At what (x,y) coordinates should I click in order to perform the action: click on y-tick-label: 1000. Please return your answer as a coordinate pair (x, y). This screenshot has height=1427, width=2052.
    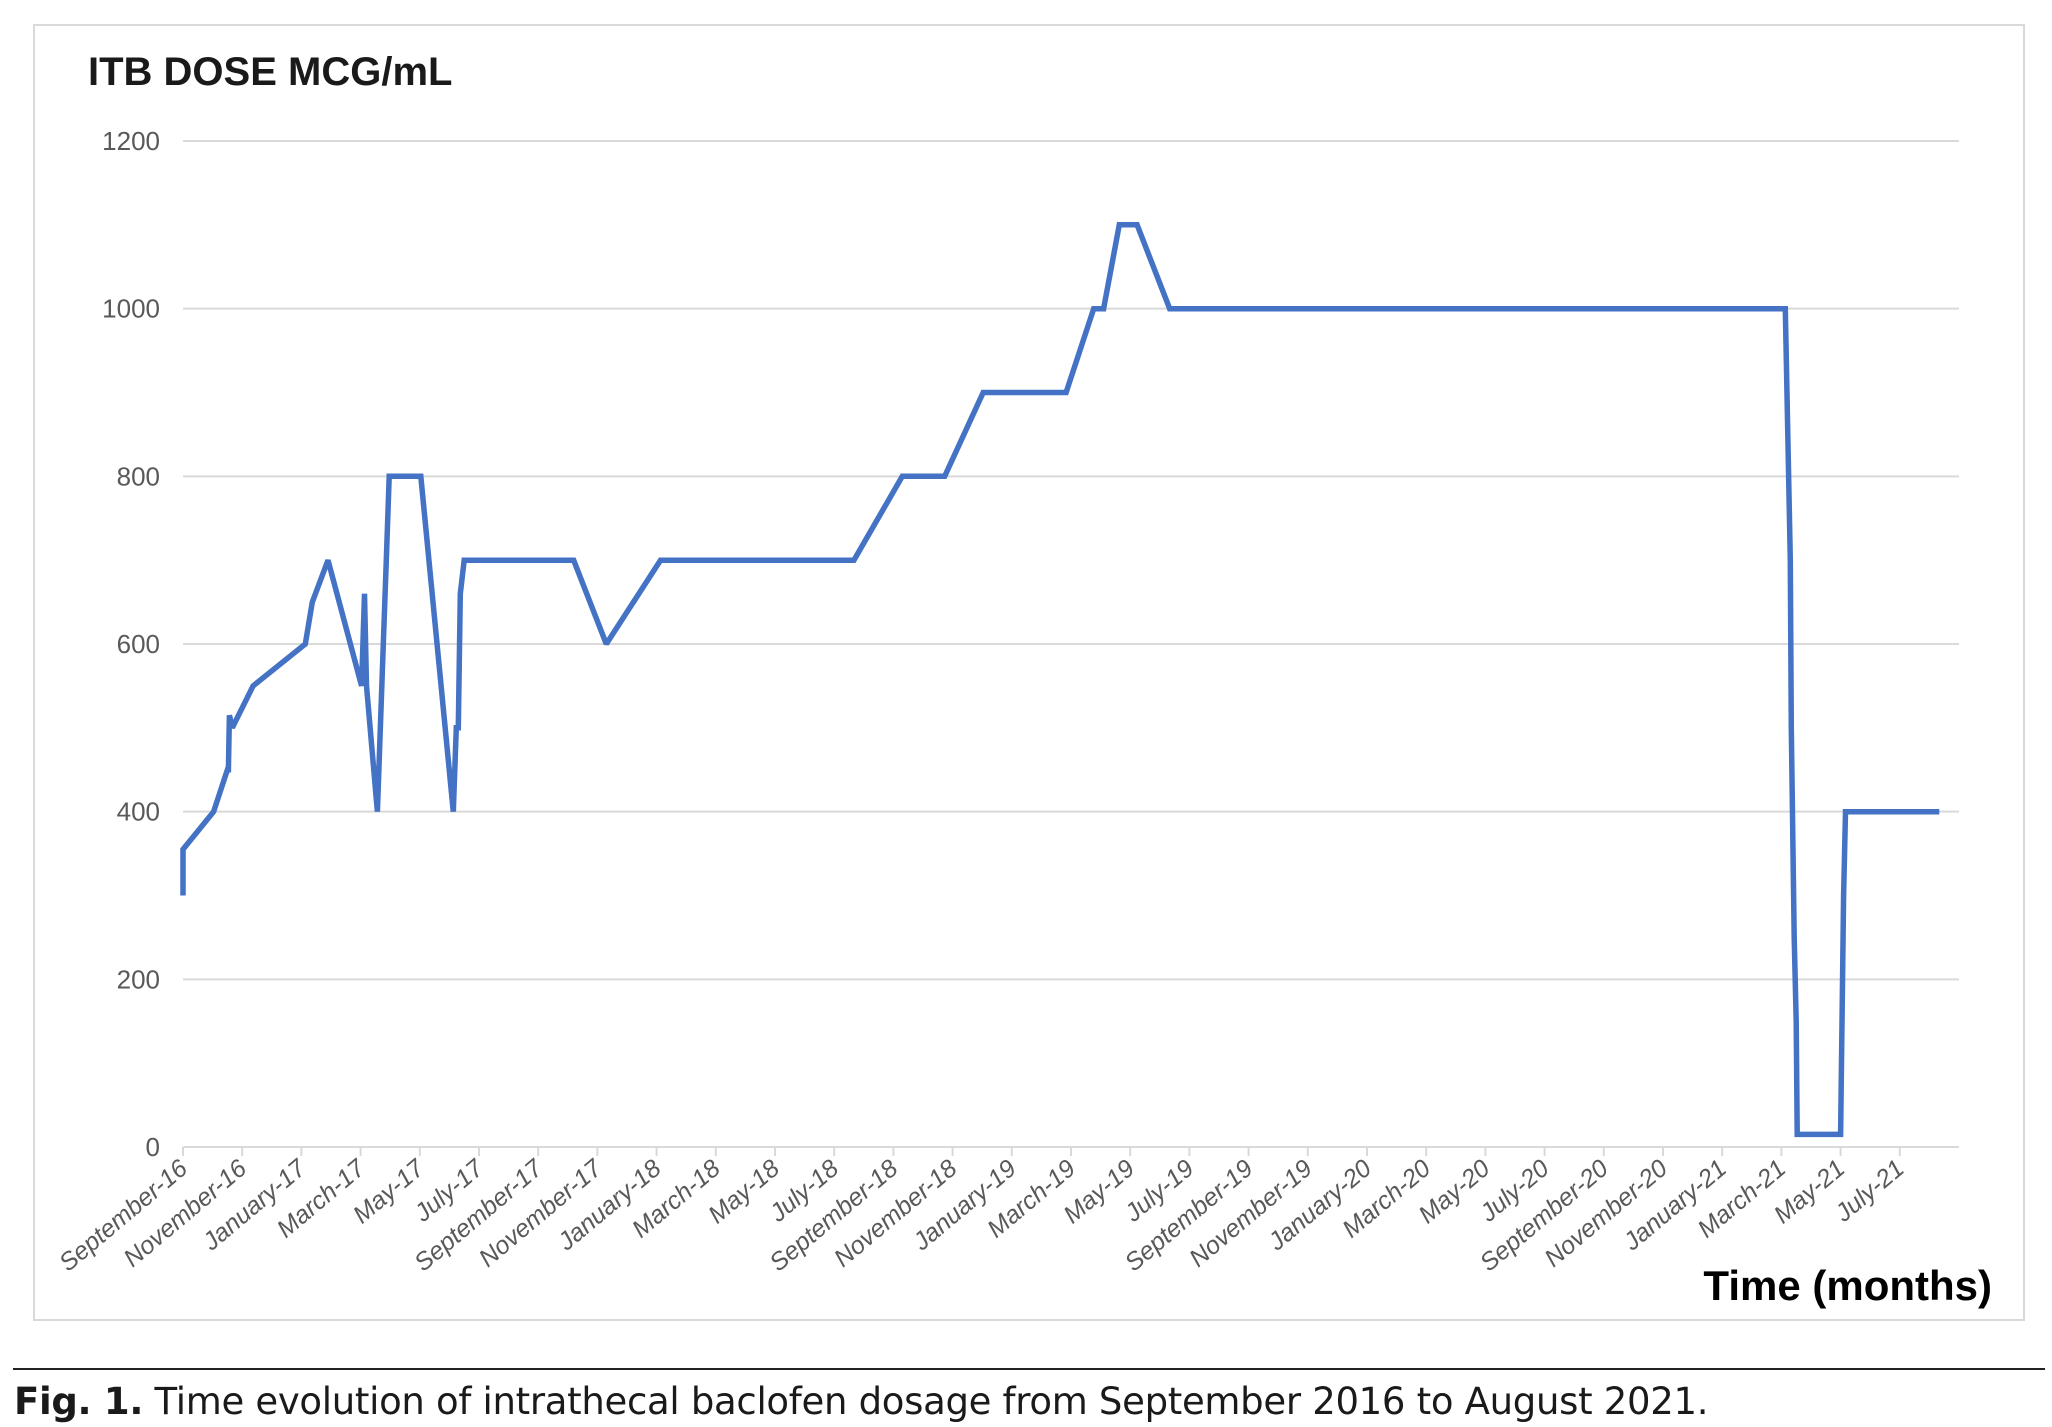
    Looking at the image, I should click on (131, 309).